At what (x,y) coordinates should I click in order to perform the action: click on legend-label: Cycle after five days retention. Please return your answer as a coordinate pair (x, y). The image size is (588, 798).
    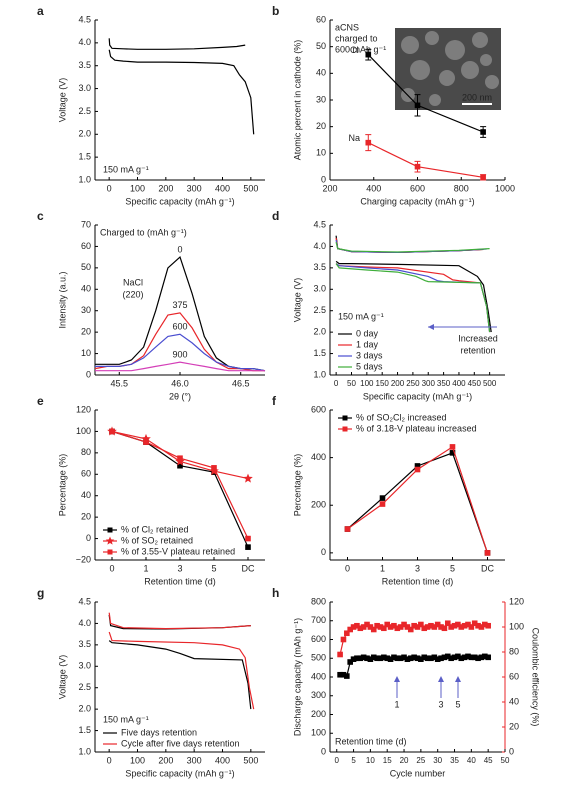
    Looking at the image, I should click on (180, 743).